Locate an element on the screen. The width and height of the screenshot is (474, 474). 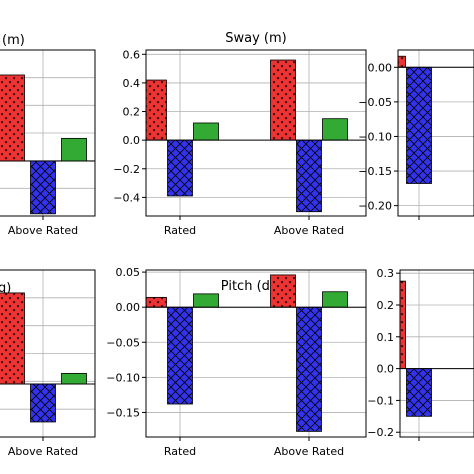
y-tick-label: 0.6 is located at coordinates (132, 54).